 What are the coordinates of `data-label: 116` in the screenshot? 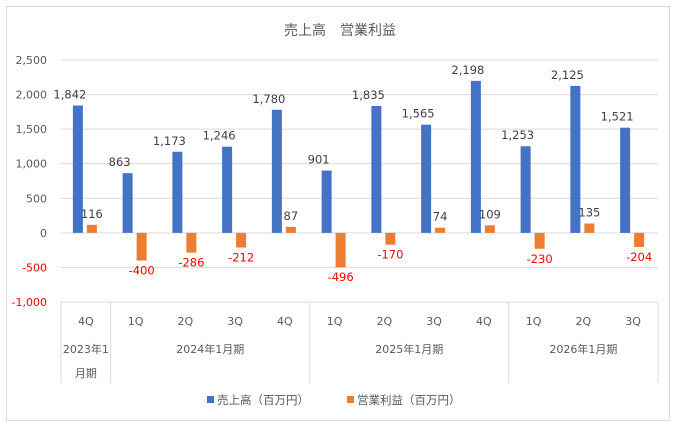 It's located at (92, 214).